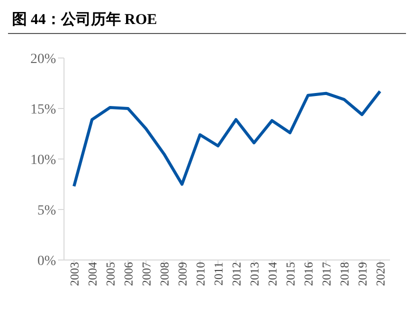  I want to click on x-tick-label: 2003, so click(75, 274).